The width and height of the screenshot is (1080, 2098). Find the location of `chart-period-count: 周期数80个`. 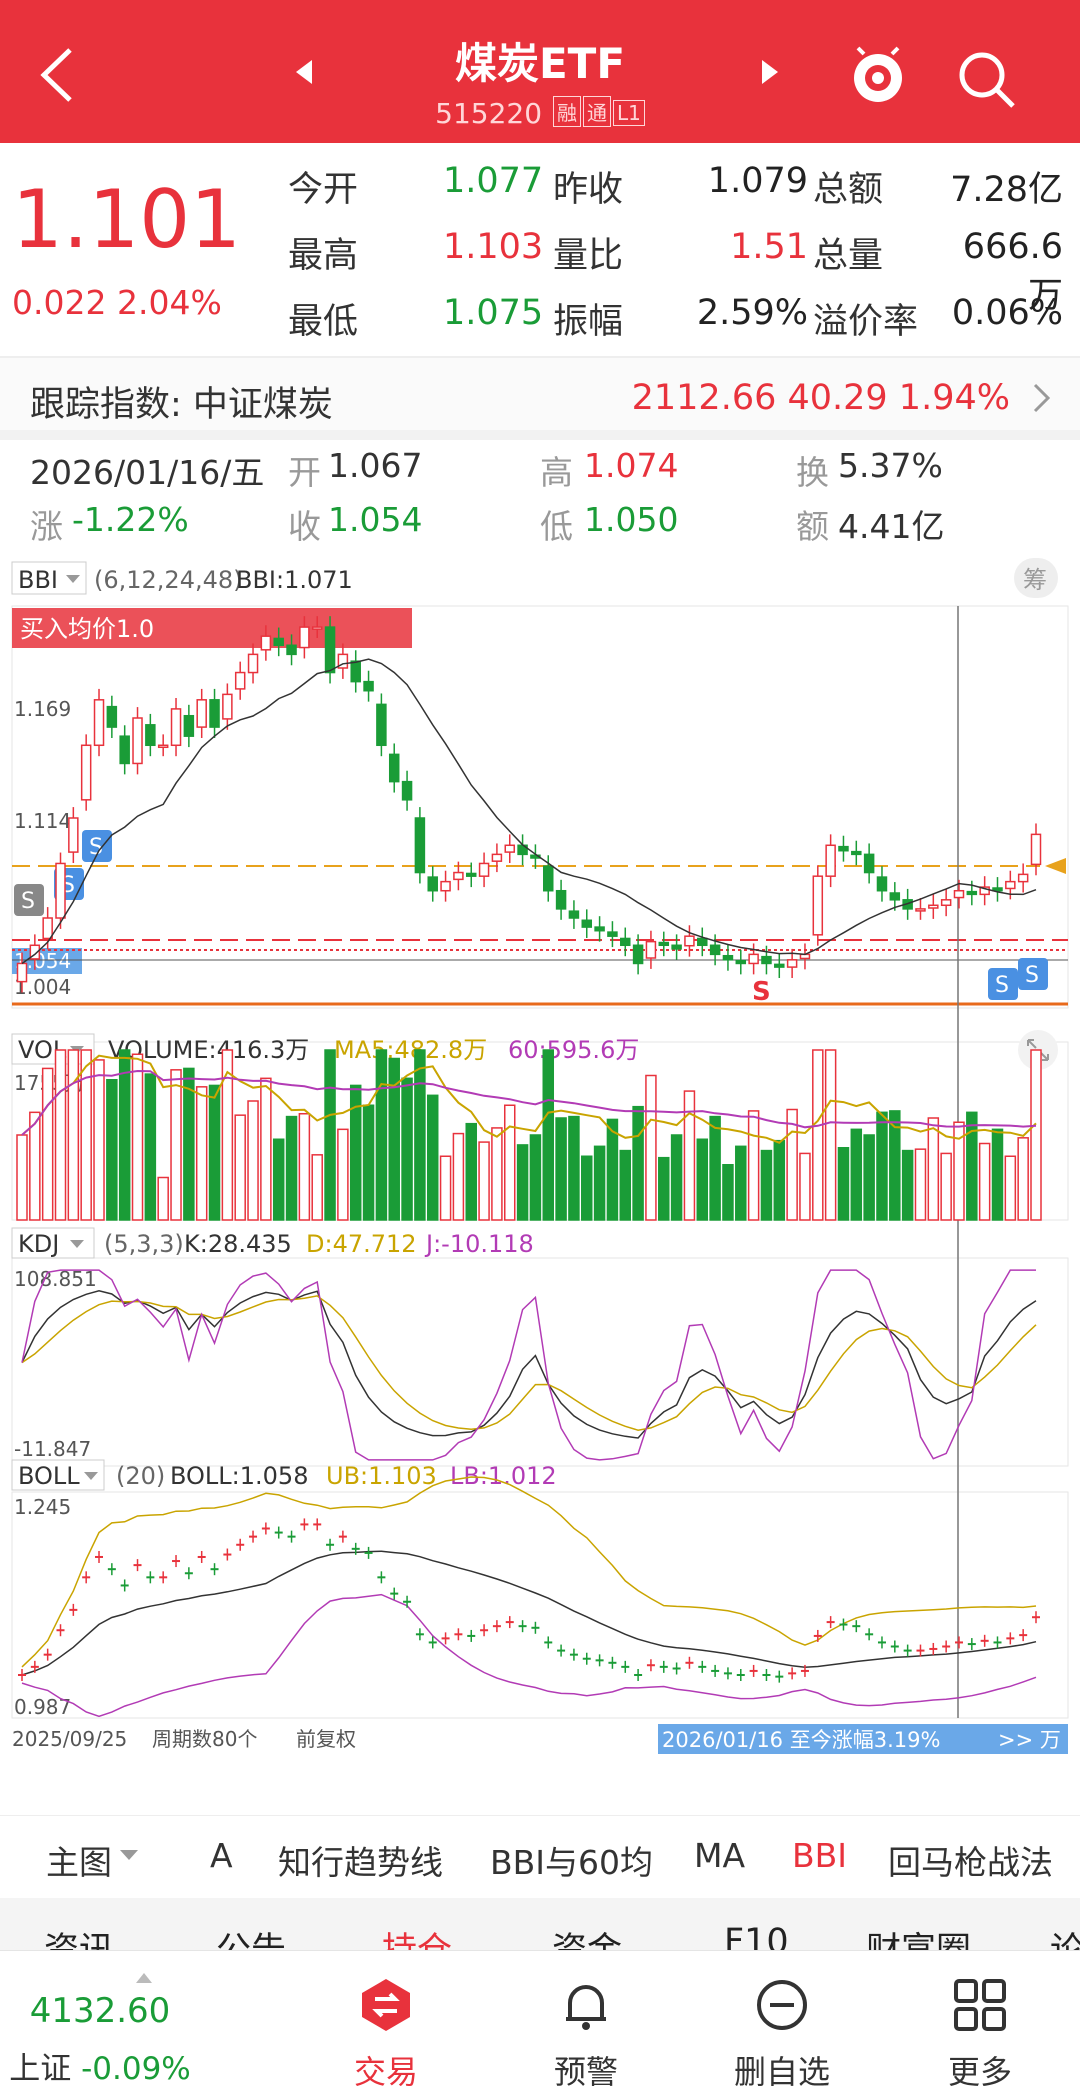

chart-period-count: 周期数80个 is located at coordinates (204, 1739).